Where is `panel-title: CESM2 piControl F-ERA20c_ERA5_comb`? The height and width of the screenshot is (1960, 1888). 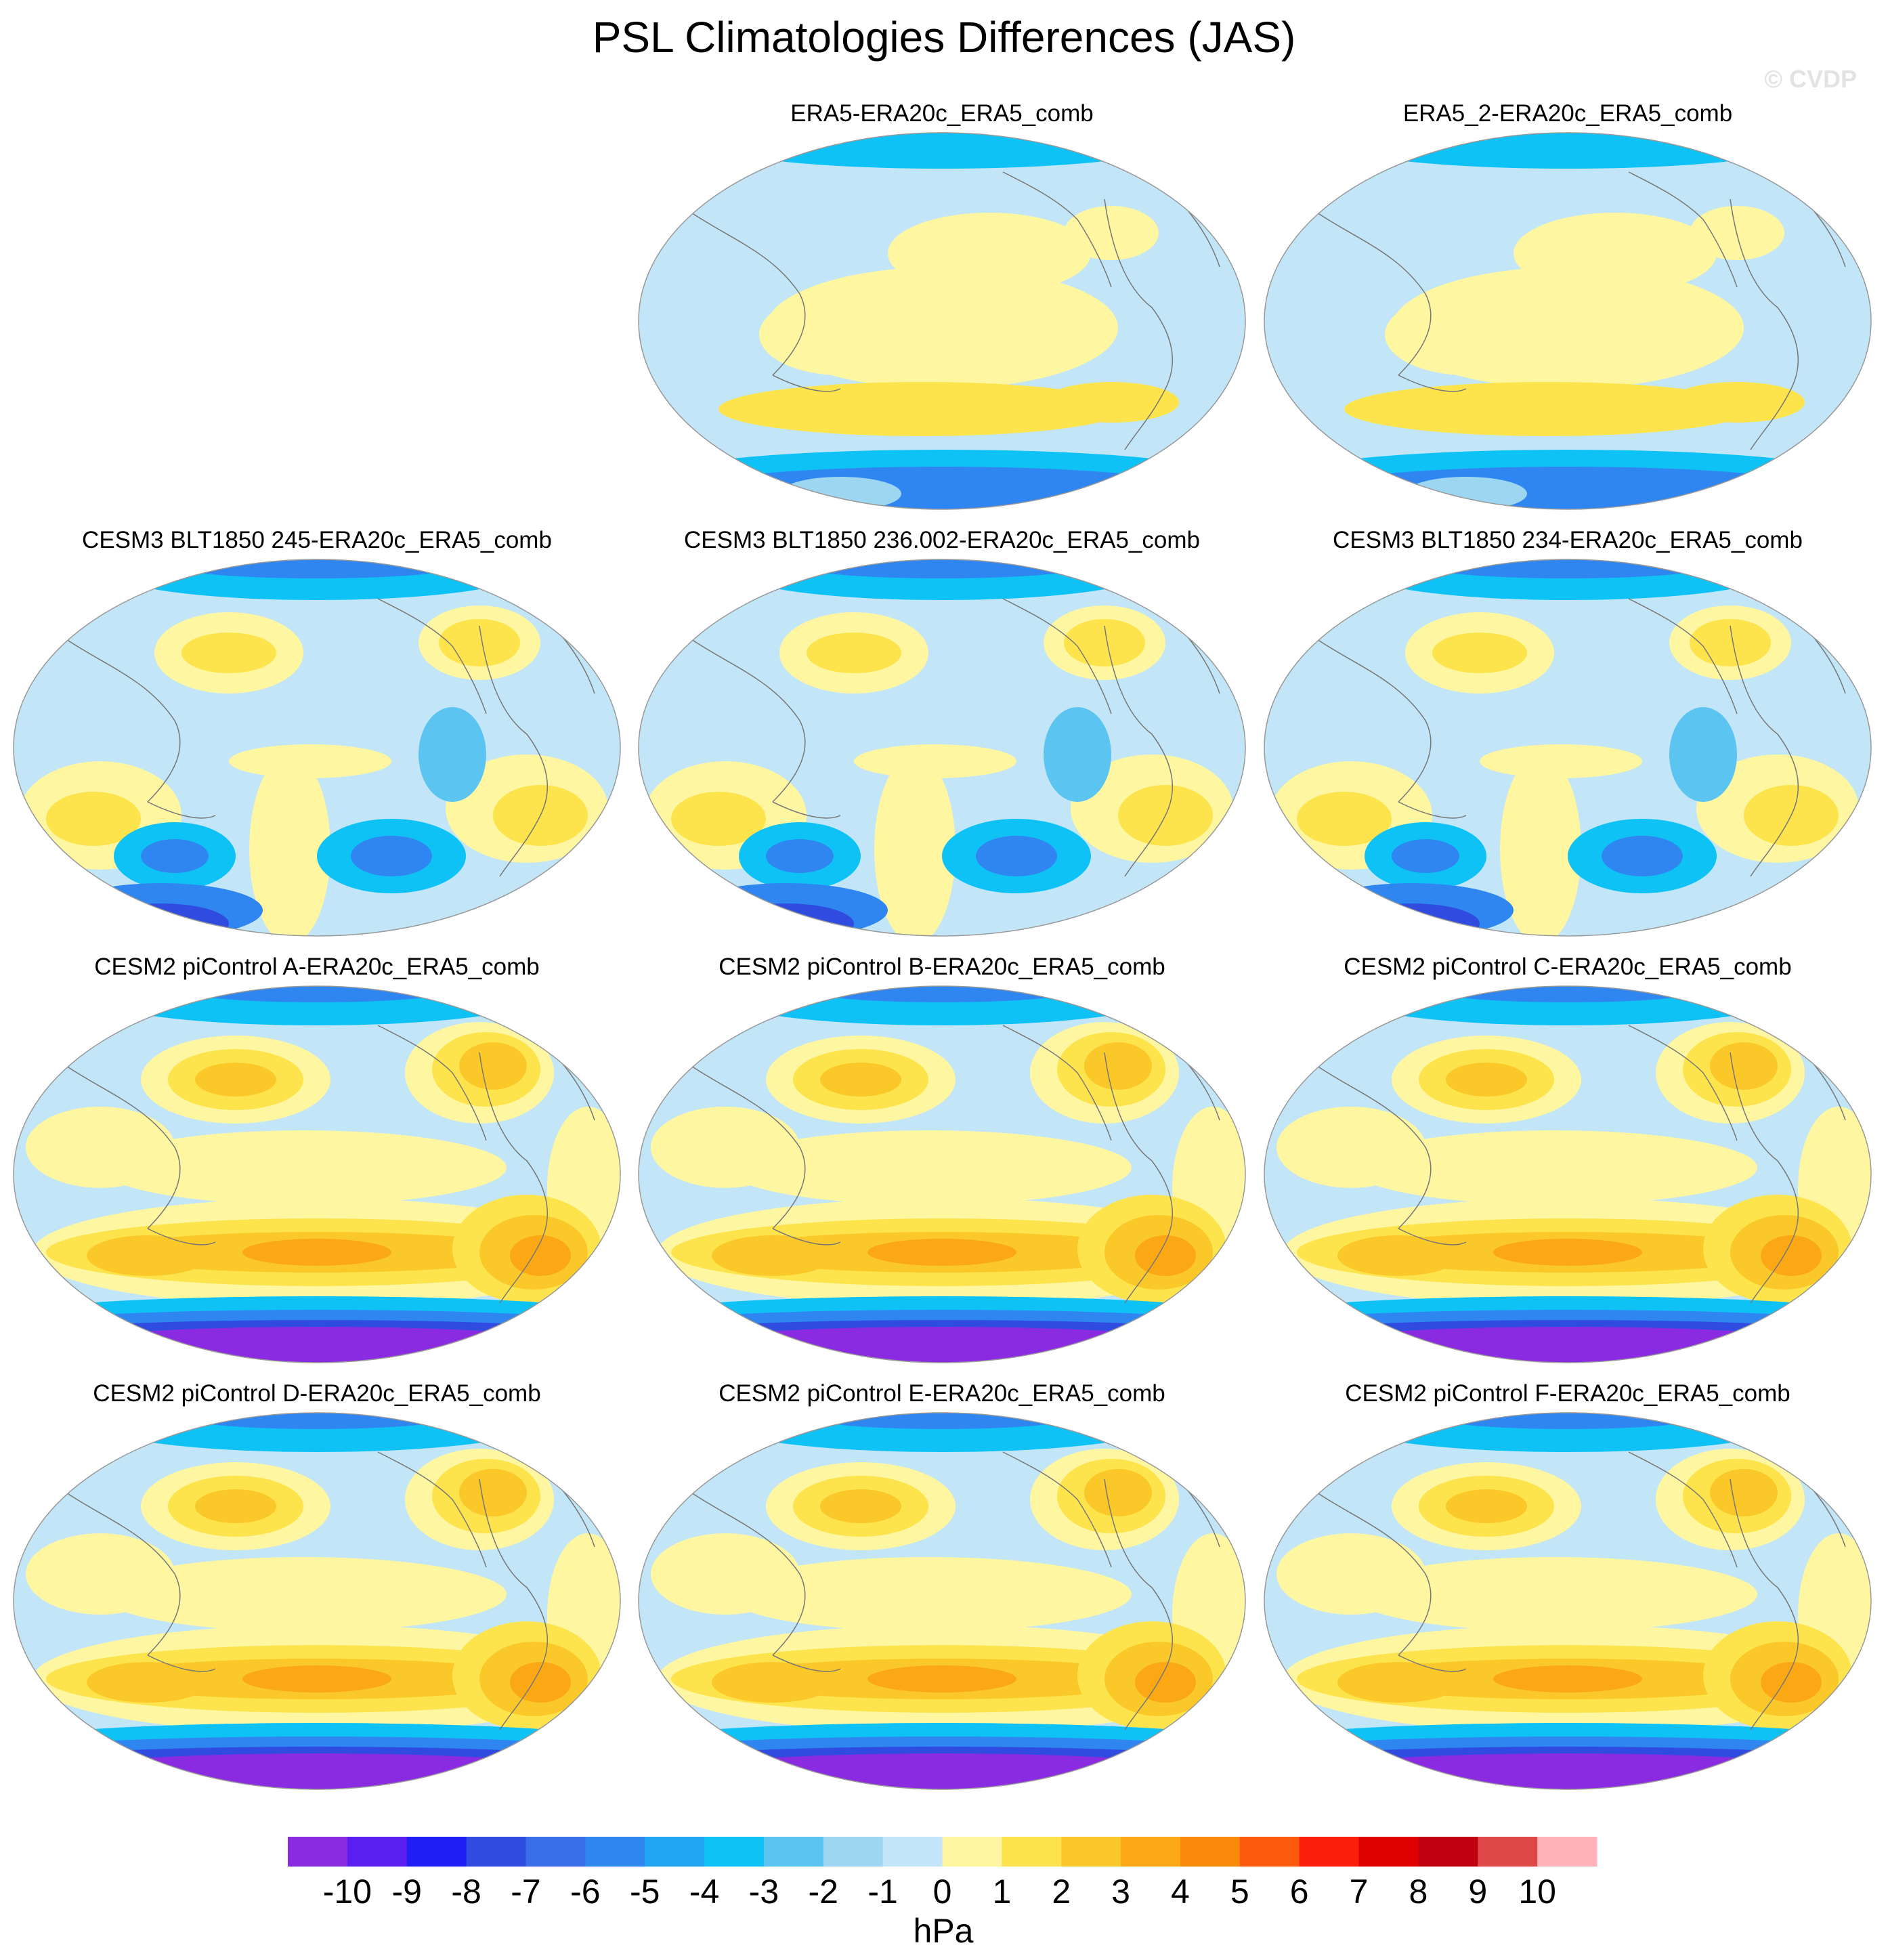 panel-title: CESM2 piControl F-ERA20c_ERA5_comb is located at coordinates (1568, 1393).